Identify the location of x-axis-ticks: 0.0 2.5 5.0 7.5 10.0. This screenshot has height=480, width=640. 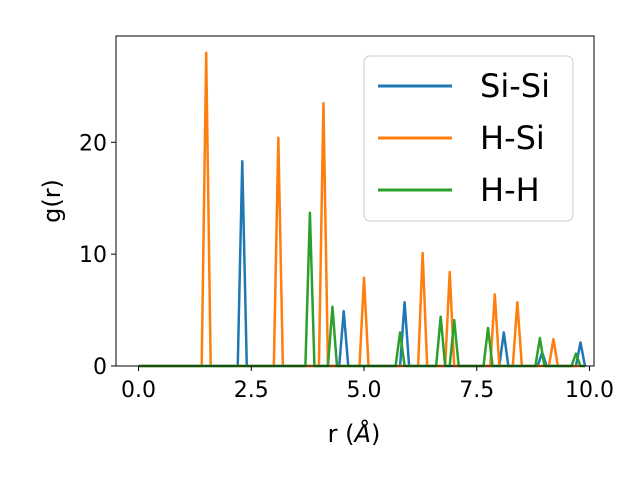
(367, 384).